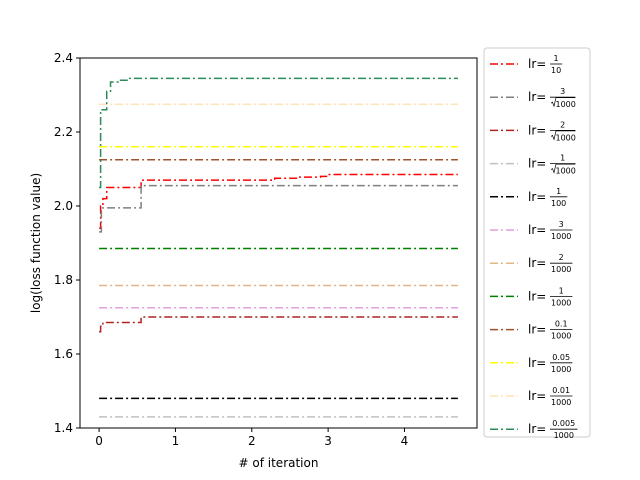 The image size is (640, 480). Describe the element at coordinates (99, 441) in the screenshot. I see `x-tick-label: 0` at that location.